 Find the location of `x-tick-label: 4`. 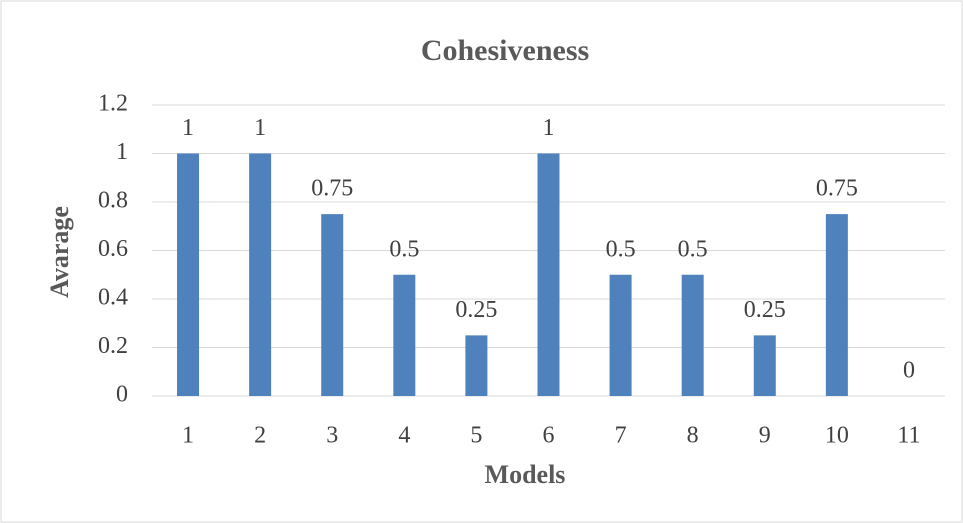

x-tick-label: 4 is located at coordinates (404, 436).